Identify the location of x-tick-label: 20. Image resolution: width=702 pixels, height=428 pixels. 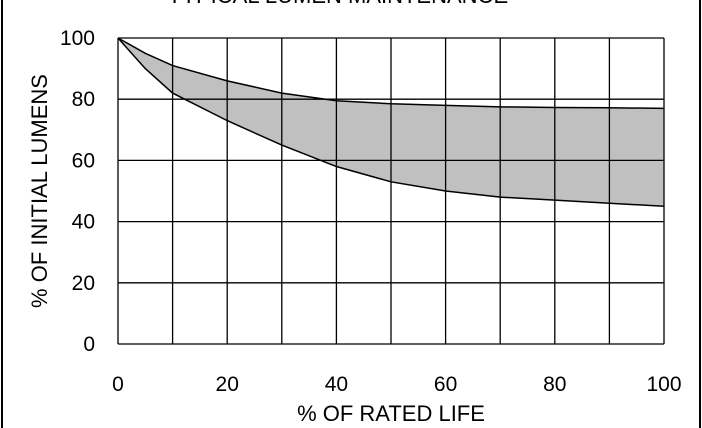
(227, 384).